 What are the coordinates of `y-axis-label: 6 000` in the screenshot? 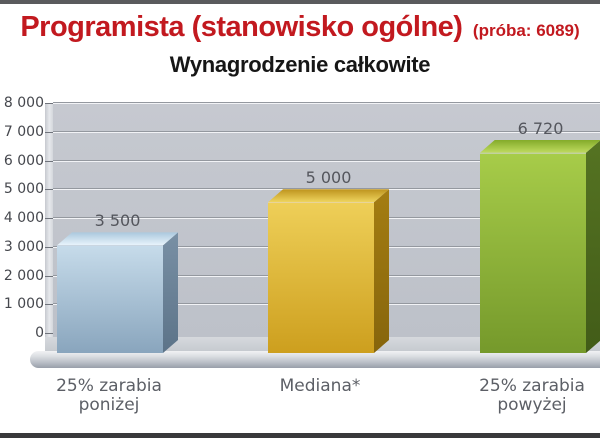 It's located at (23, 160).